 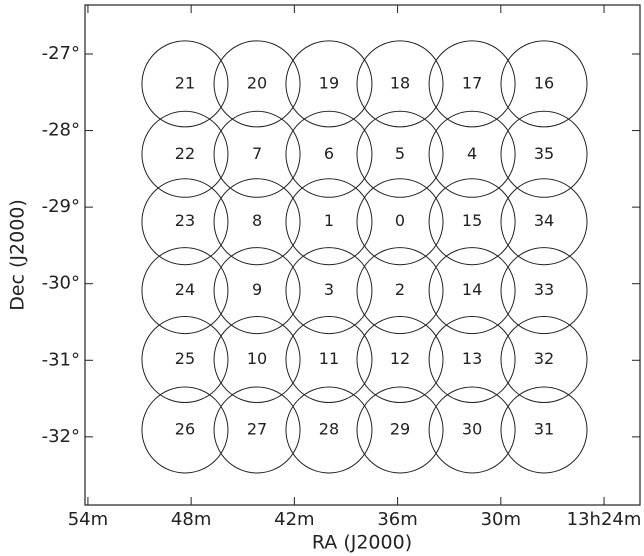 I want to click on y-tick-label: -28°, so click(x=61, y=130).